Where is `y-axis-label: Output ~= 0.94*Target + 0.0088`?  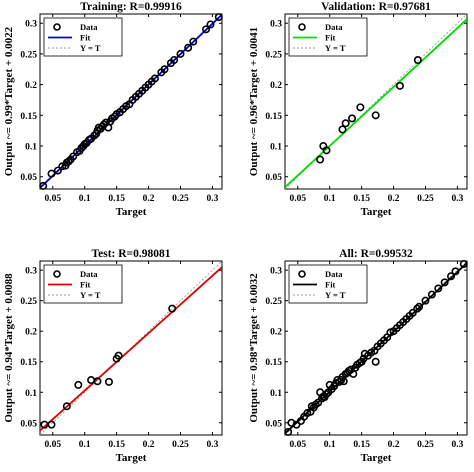
y-axis-label: Output ~= 0.94*Target + 0.0088 is located at coordinates (9, 348).